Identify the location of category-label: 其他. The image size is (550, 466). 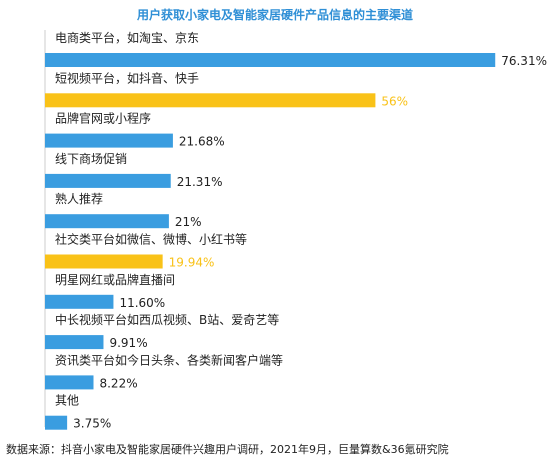
(67, 401).